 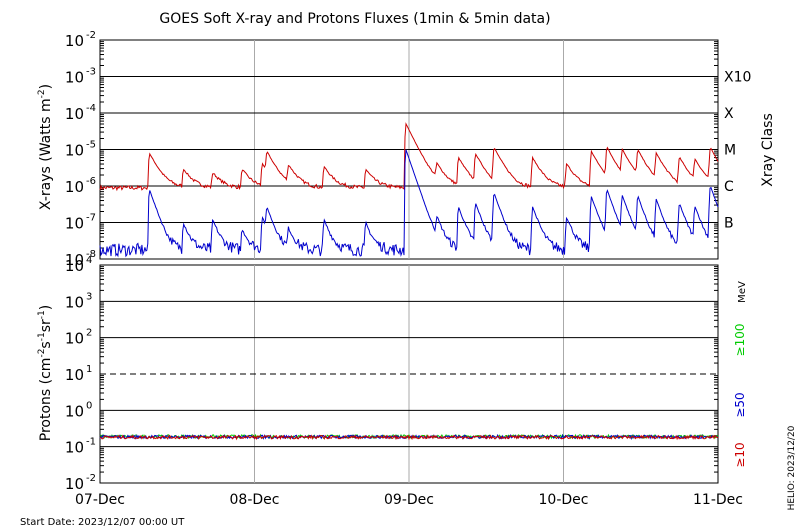 What do you see at coordinates (78, 410) in the screenshot?
I see `y-tick-label: 10 0` at bounding box center [78, 410].